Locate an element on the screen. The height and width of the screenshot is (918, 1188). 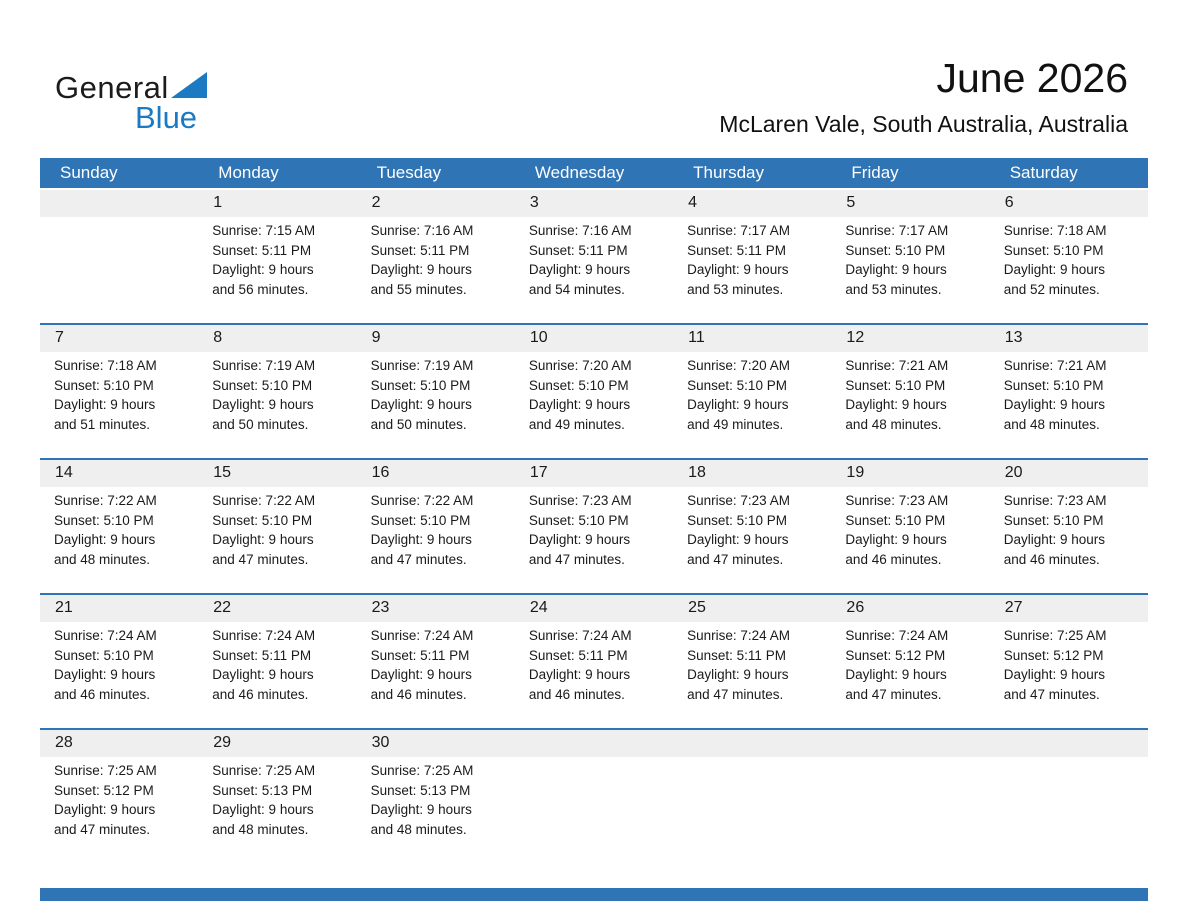
sunrise-text: Sunrise: 7:21 AM is located at coordinates (897, 365).